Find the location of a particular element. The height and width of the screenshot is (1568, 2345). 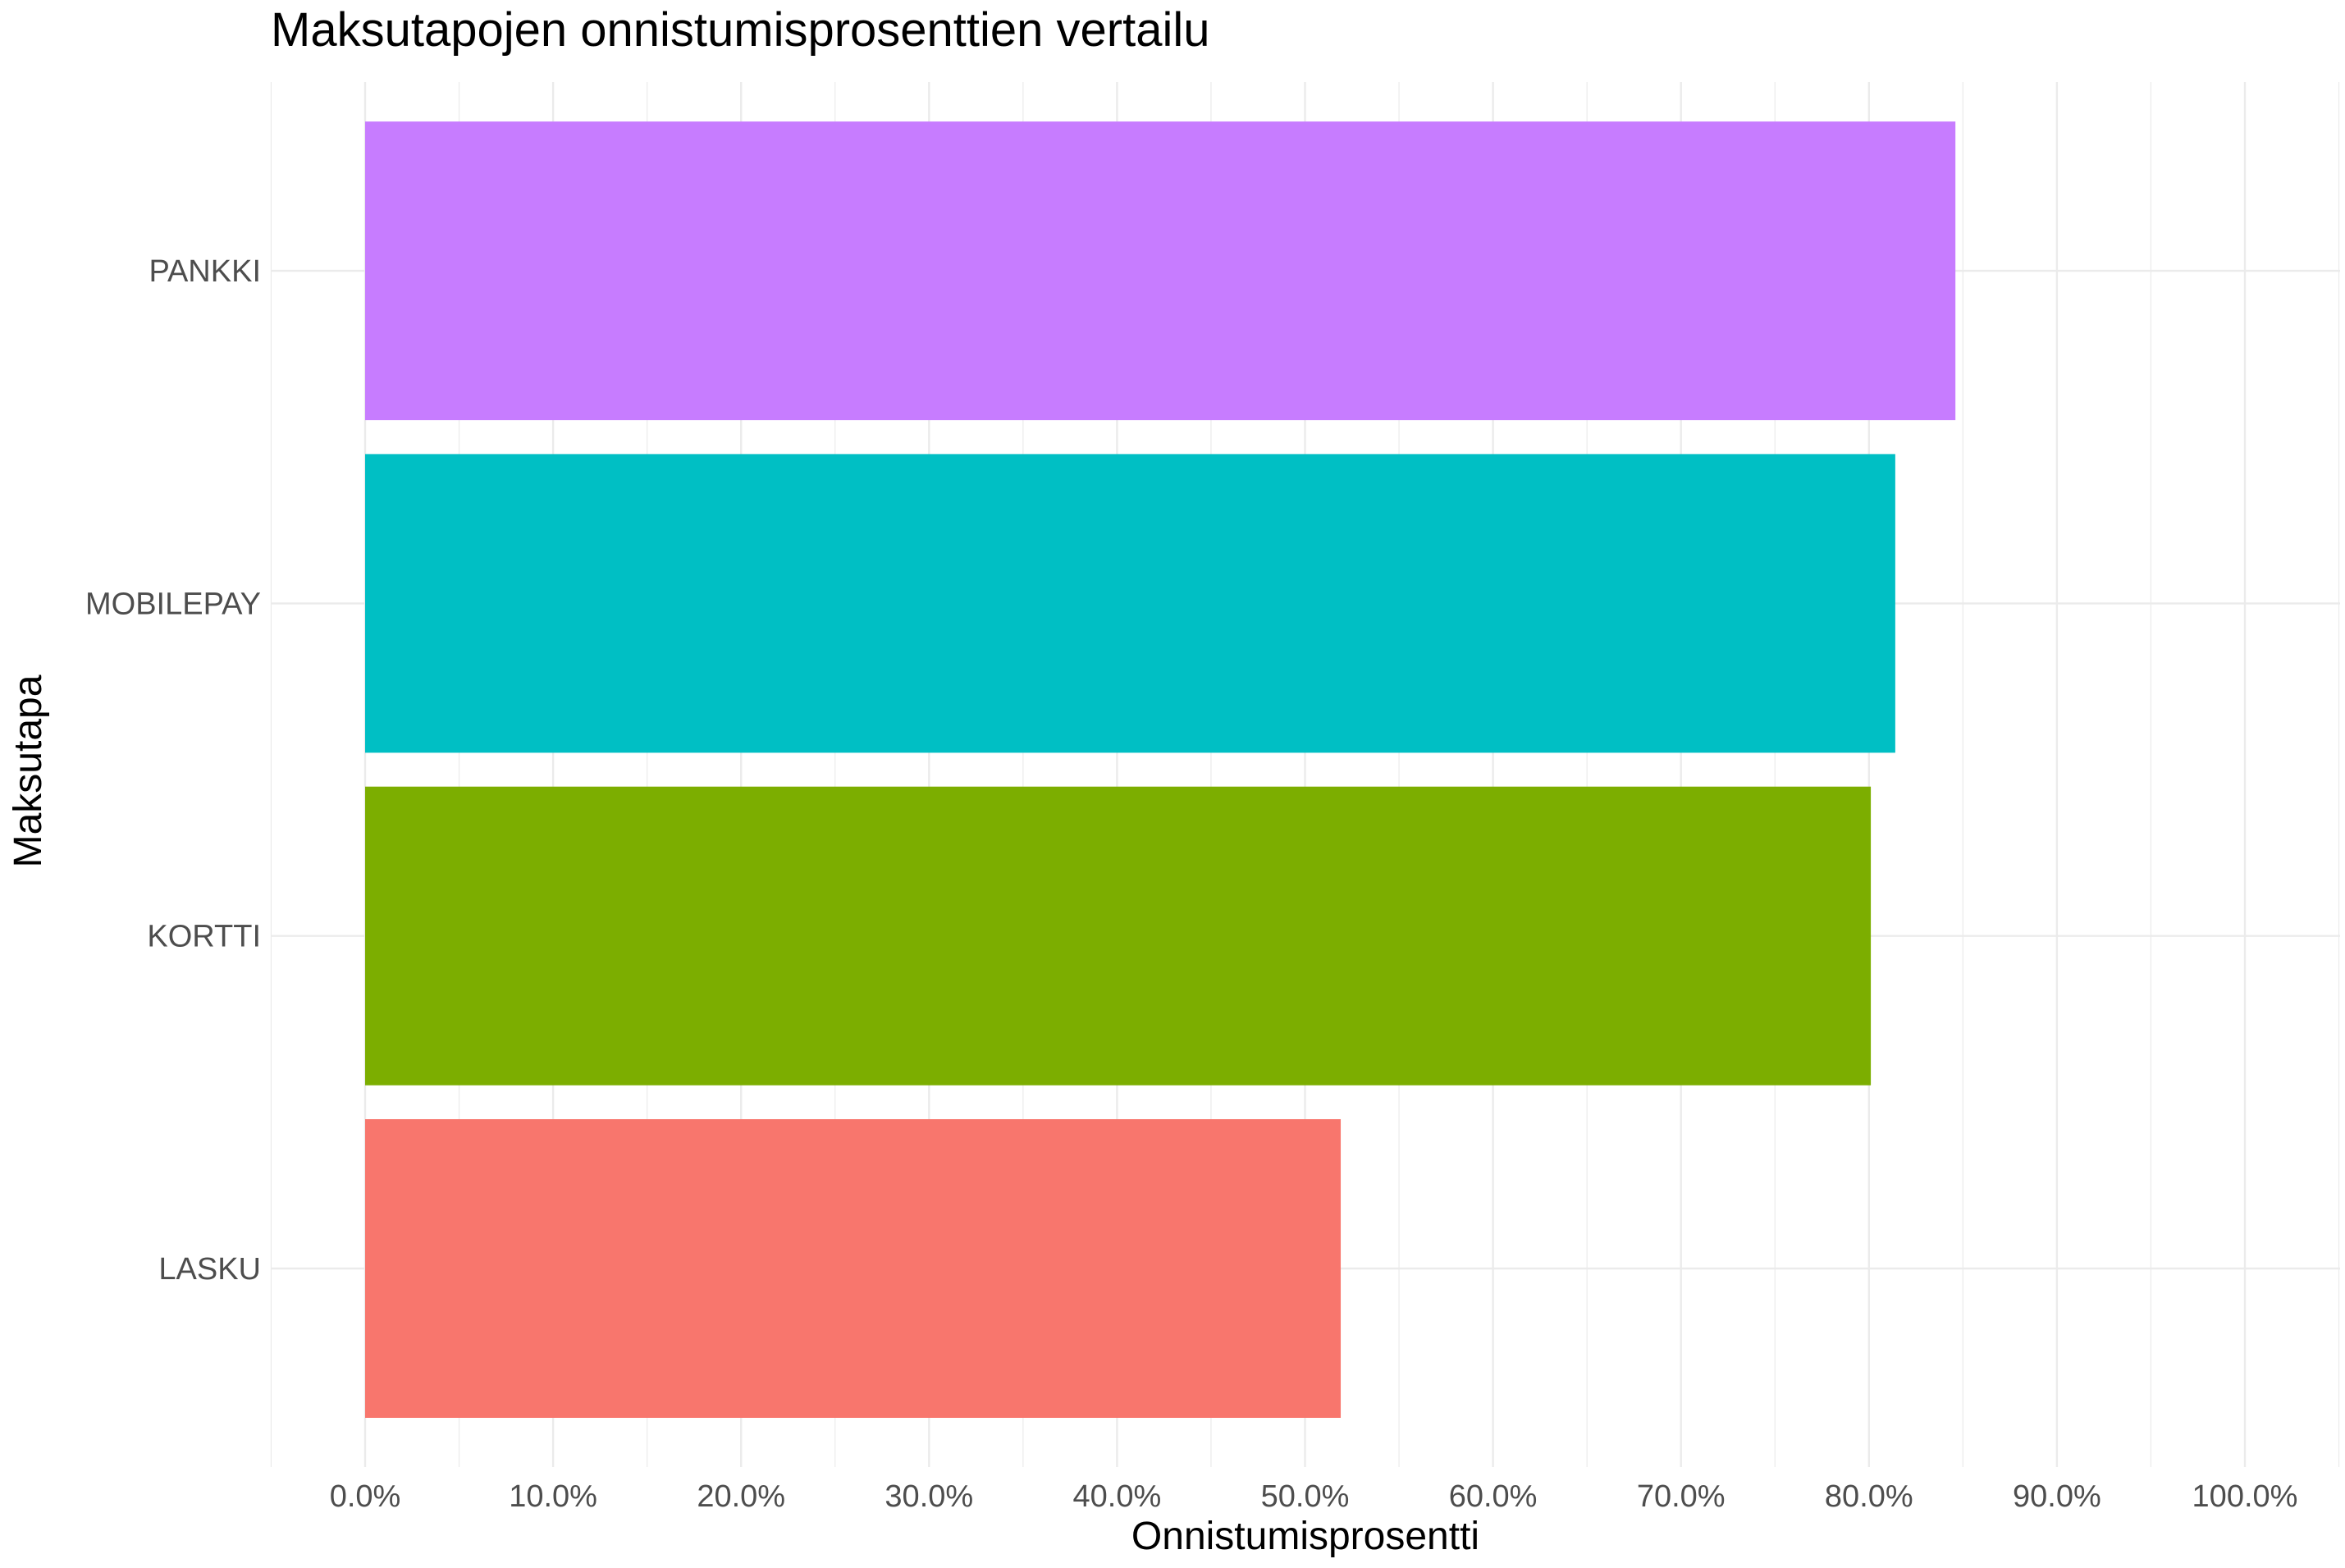

bar-pankki is located at coordinates (1160, 271).